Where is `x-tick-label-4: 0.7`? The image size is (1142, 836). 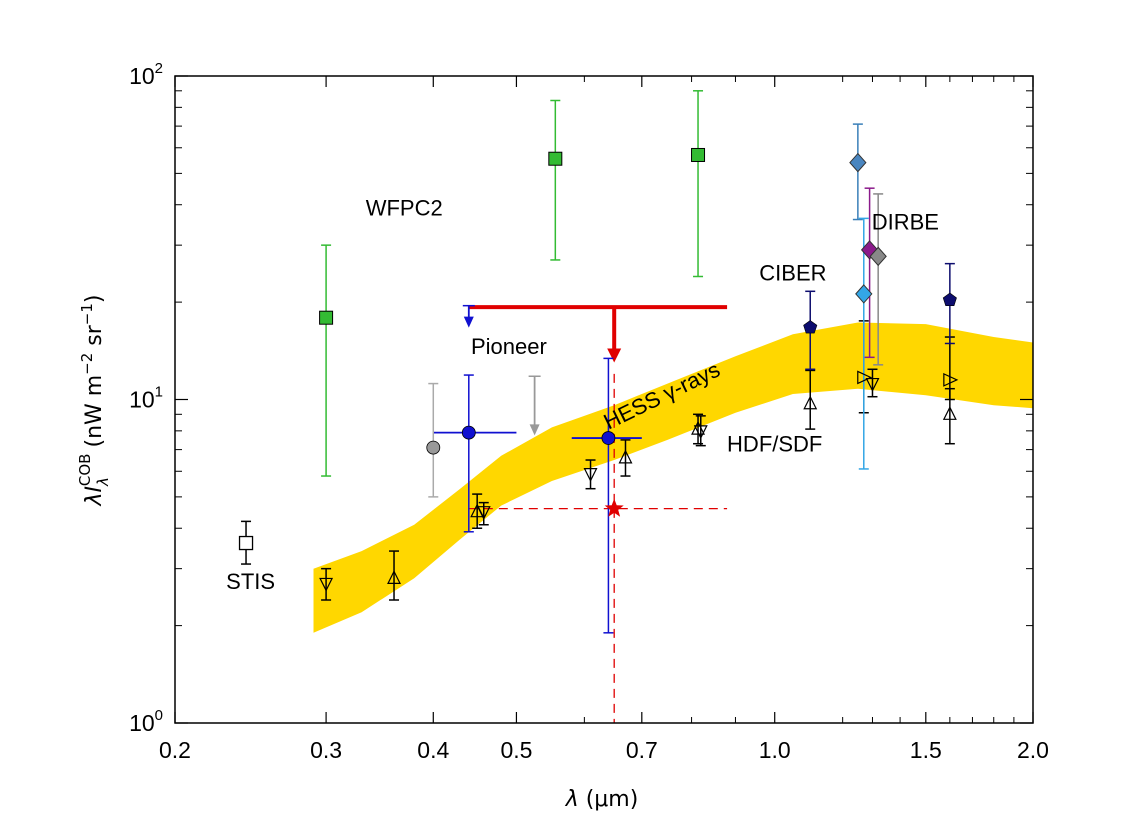 x-tick-label-4: 0.7 is located at coordinates (642, 750).